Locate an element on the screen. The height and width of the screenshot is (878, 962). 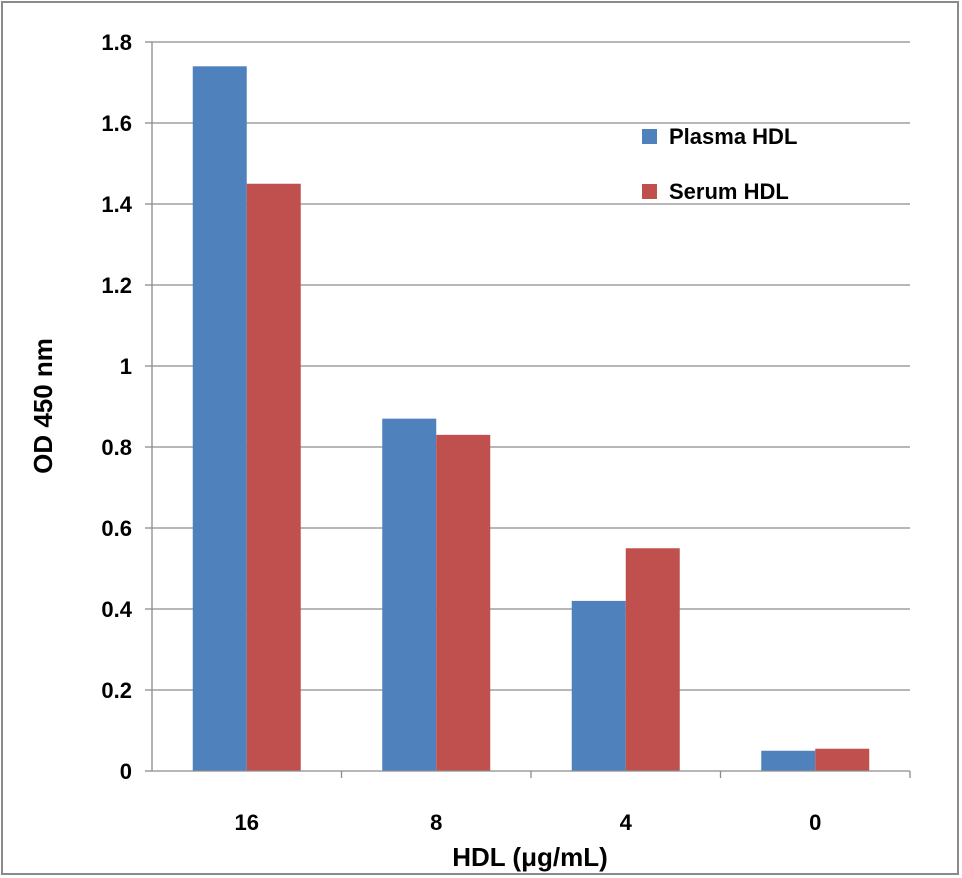
y-tick-label: 1.8 is located at coordinates (116, 42).